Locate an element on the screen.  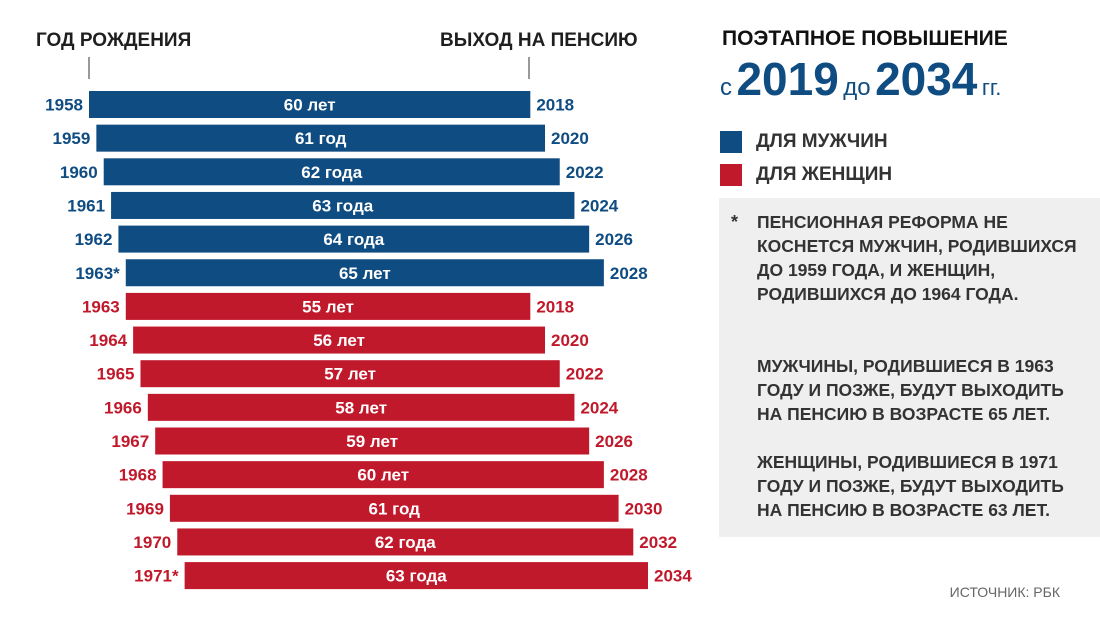
age-label-women-3: 58 лет is located at coordinates (361, 407).